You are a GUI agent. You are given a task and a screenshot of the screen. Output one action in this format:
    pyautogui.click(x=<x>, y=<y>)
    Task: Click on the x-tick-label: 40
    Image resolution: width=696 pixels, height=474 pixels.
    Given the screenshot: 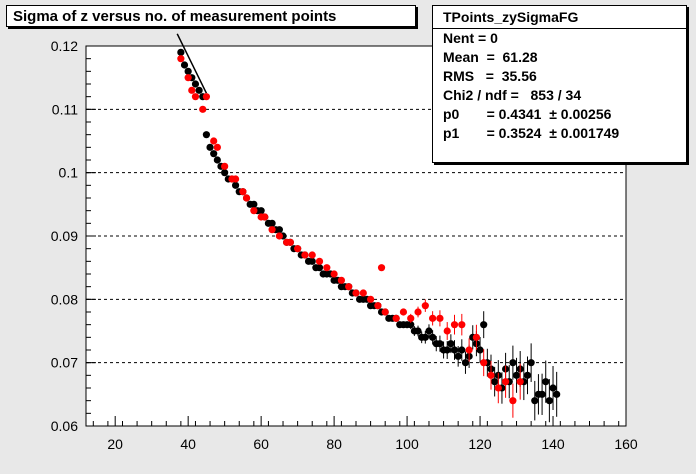 What is the action you would take?
    pyautogui.click(x=188, y=444)
    